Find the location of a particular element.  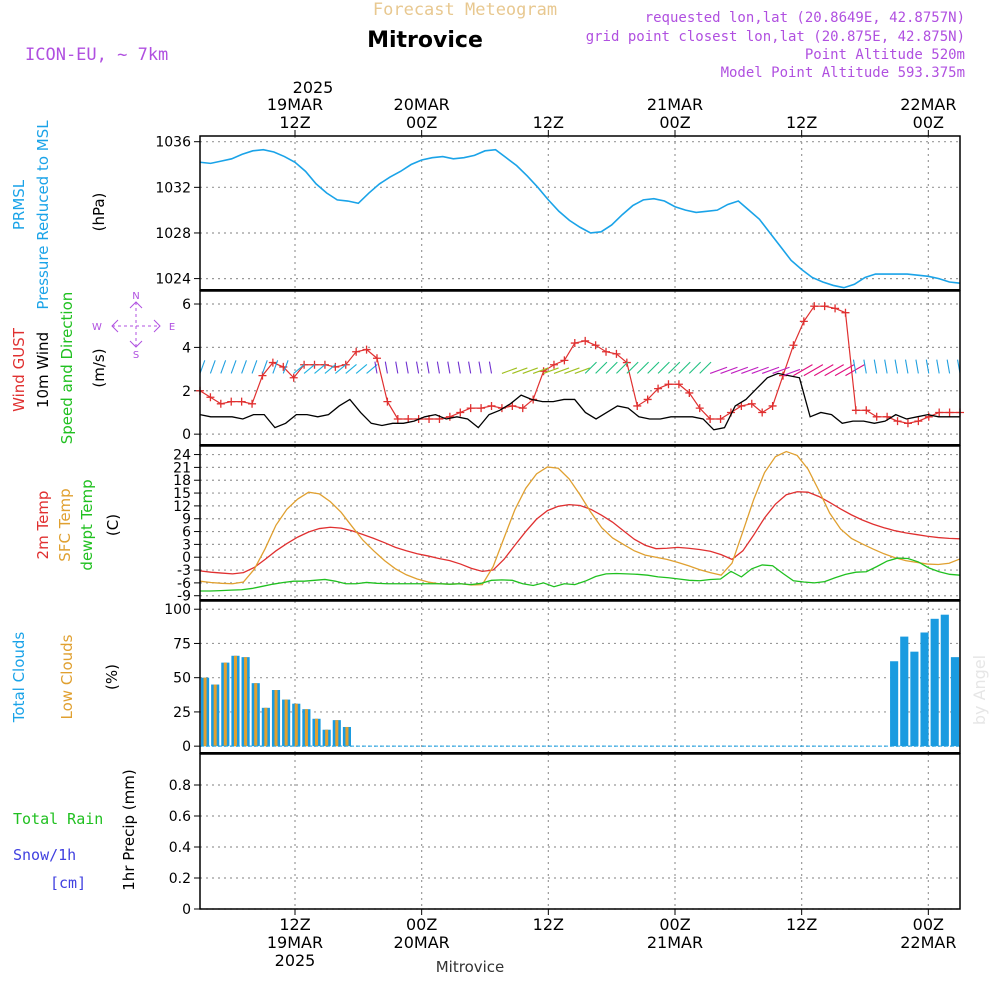

bottom-axis-date: 22MAR is located at coordinates (928, 942).